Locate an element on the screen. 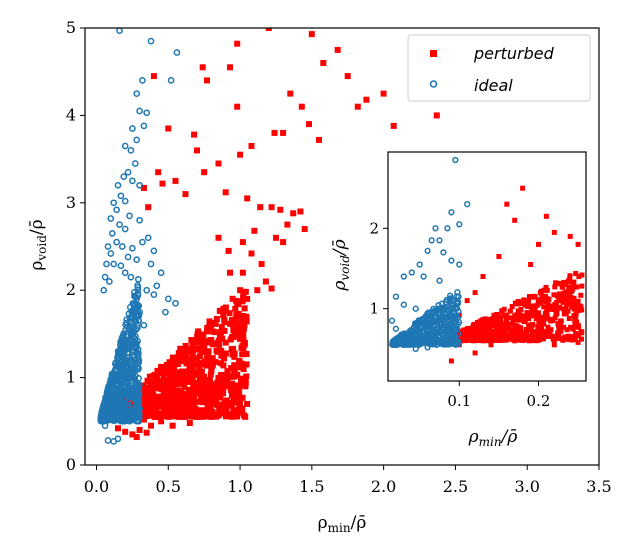 Image resolution: width=634 pixels, height=558 pixels. inset-ticks: 0.1 0.2 1 2 is located at coordinates (459, 314).